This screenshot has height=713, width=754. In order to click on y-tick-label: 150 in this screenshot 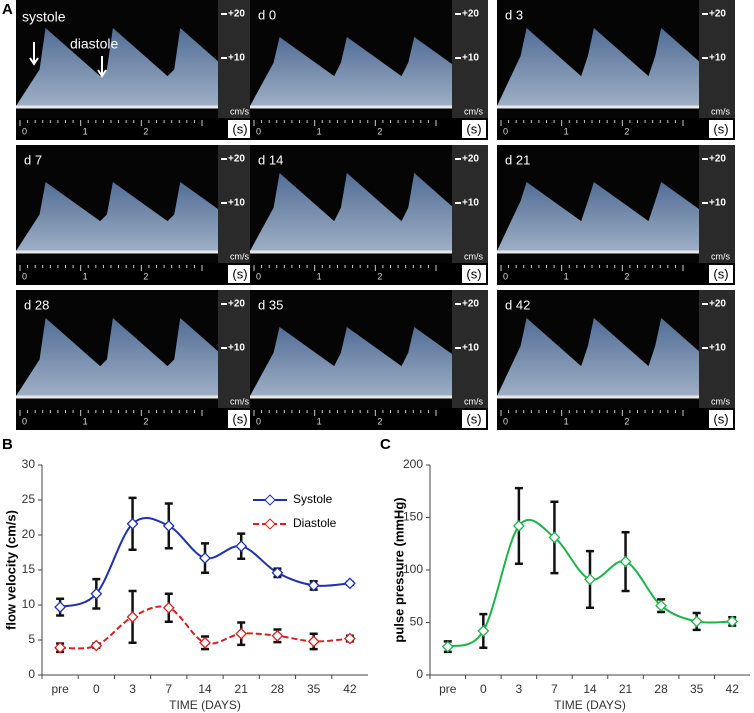, I will do `click(413, 517)`.